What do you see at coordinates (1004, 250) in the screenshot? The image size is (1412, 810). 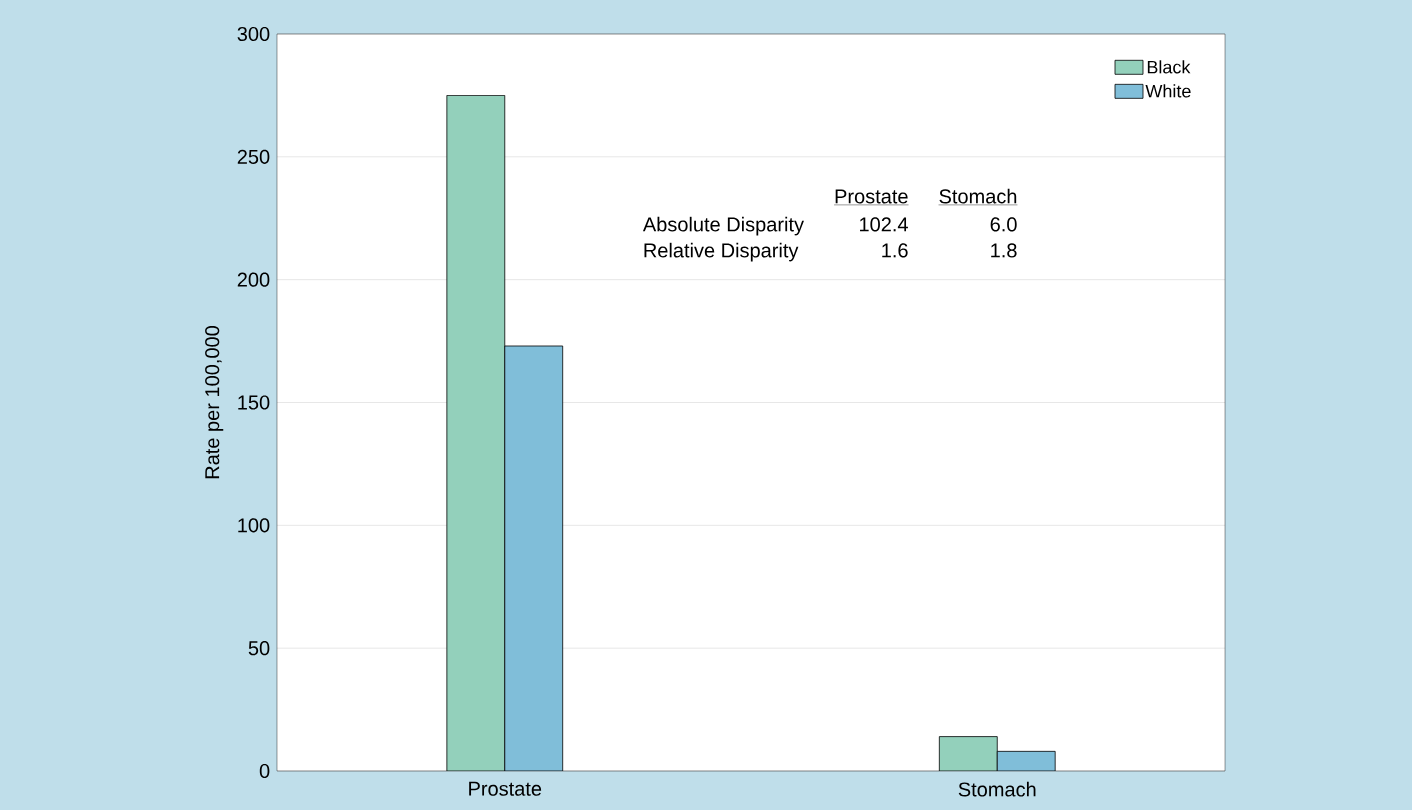 I see `annotation: 1.8` at bounding box center [1004, 250].